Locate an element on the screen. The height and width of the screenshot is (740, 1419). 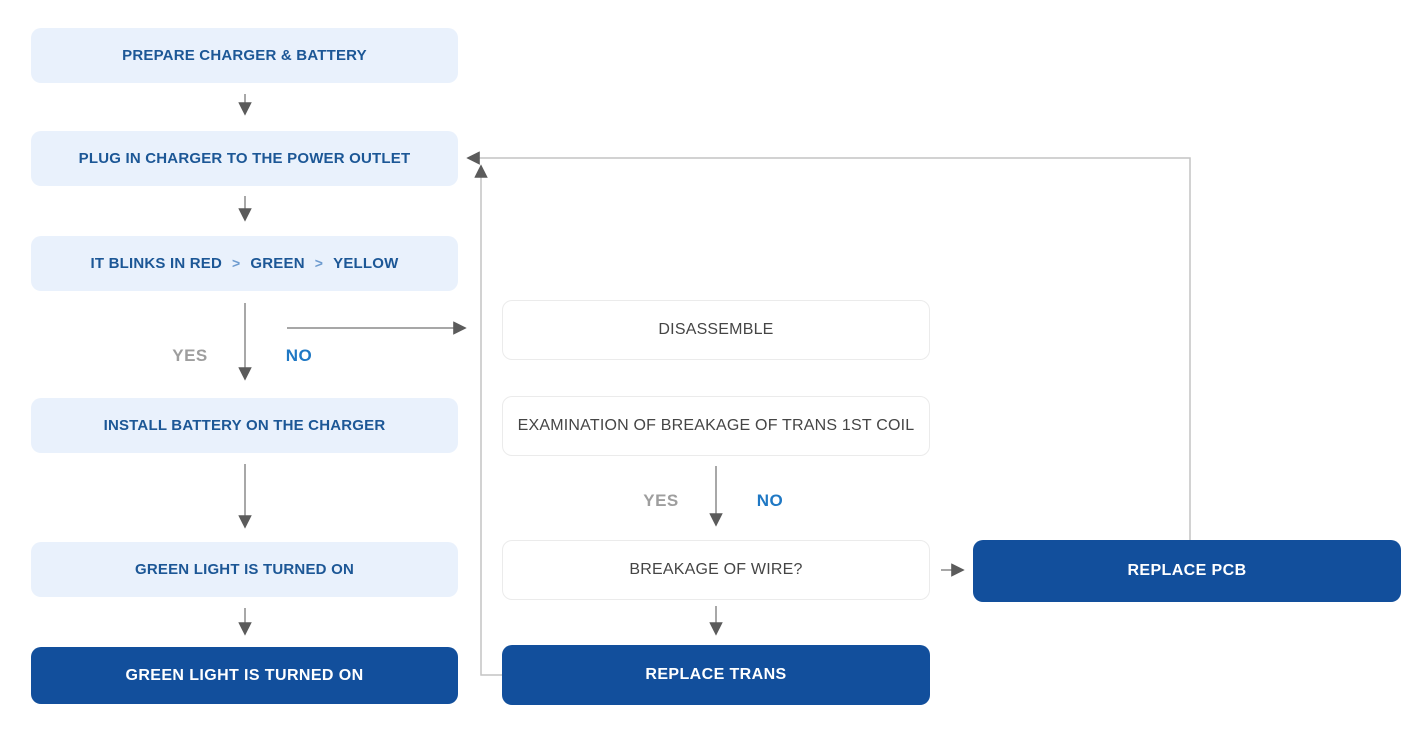
node-label: INSTALL BATTERY ON THE CHARGER is located at coordinates (244, 425).